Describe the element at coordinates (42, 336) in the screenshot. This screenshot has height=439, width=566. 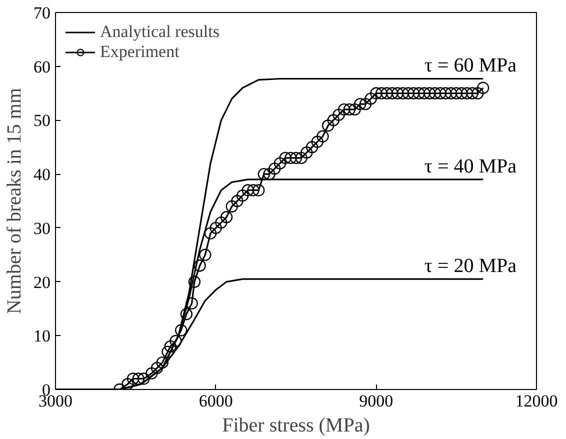
I see `y-tick-label: 10` at that location.